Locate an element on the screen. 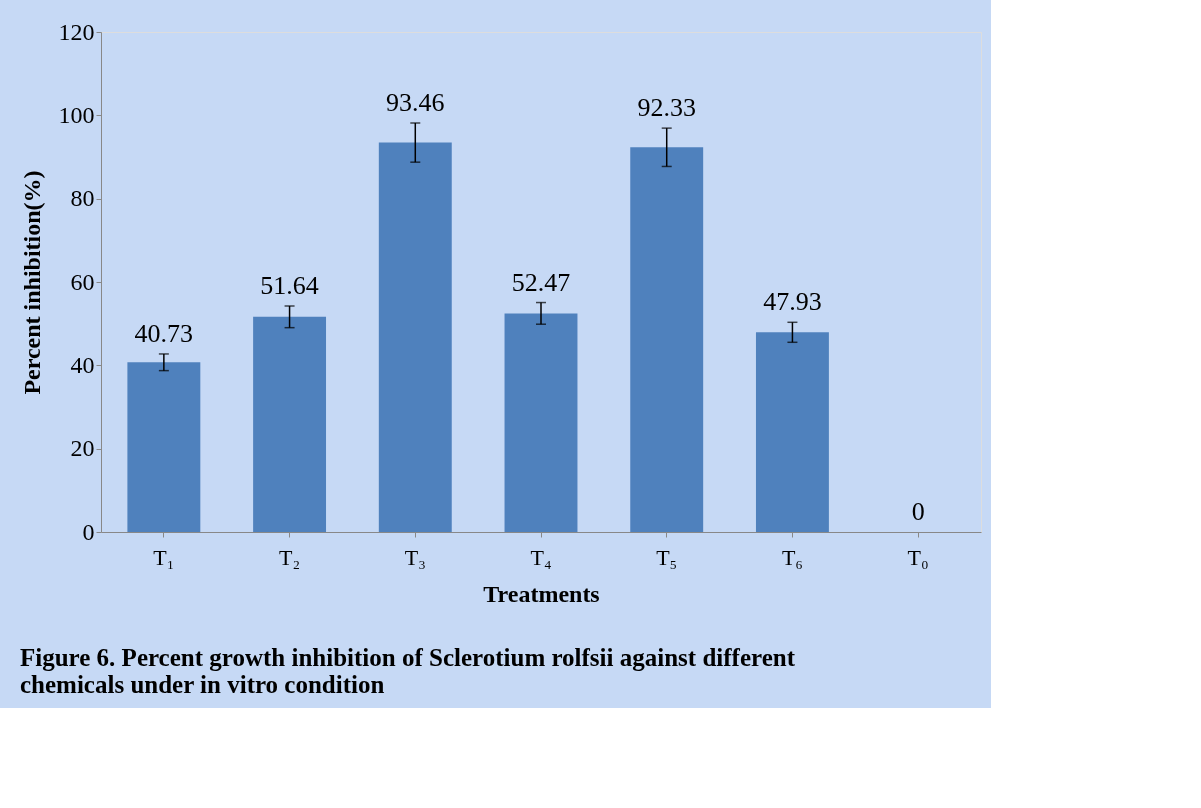  y-tick-label: 80 is located at coordinates (82, 198).